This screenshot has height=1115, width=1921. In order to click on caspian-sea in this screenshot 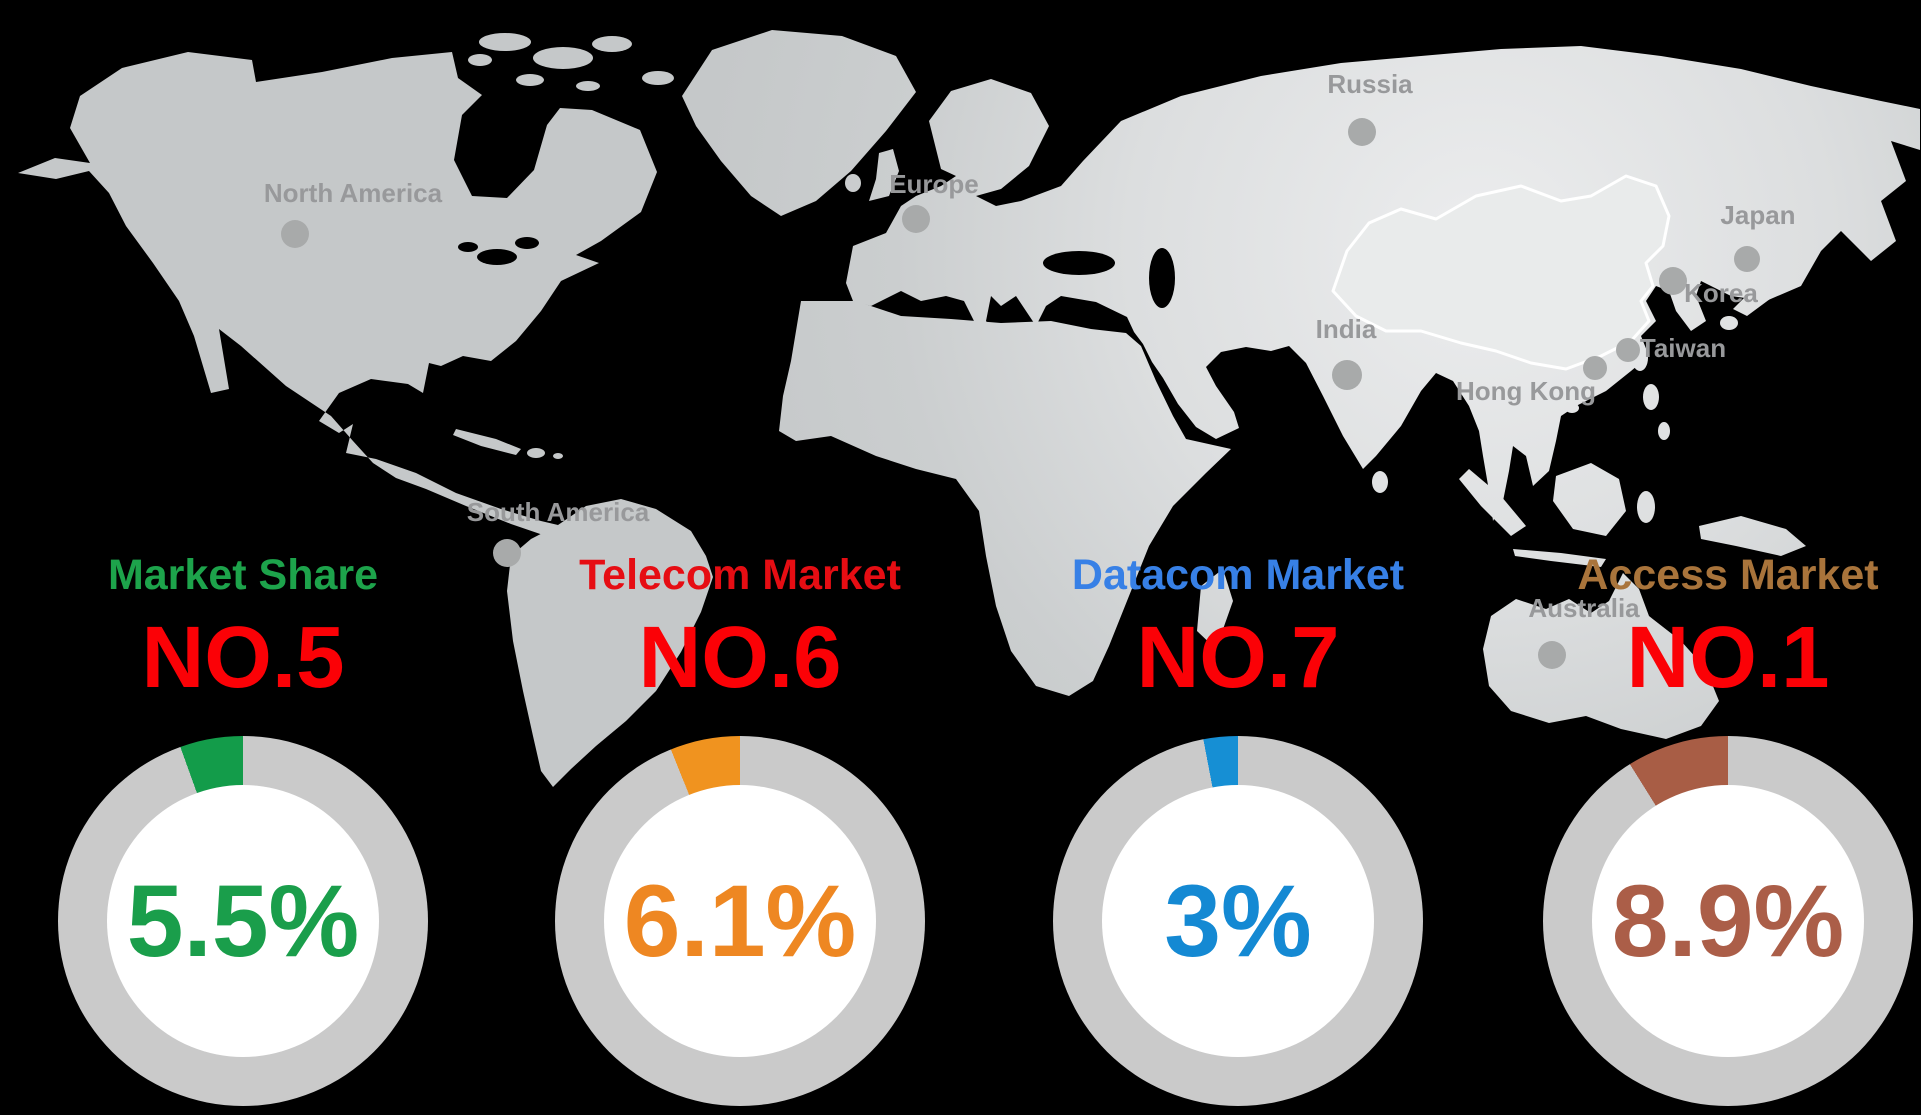, I will do `click(1162, 278)`.